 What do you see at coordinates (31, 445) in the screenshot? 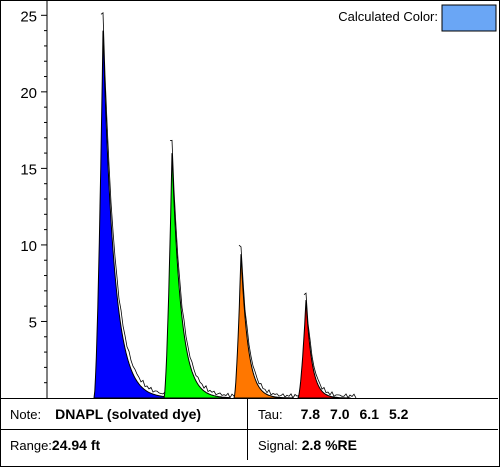
I see `range-label: Range:` at bounding box center [31, 445].